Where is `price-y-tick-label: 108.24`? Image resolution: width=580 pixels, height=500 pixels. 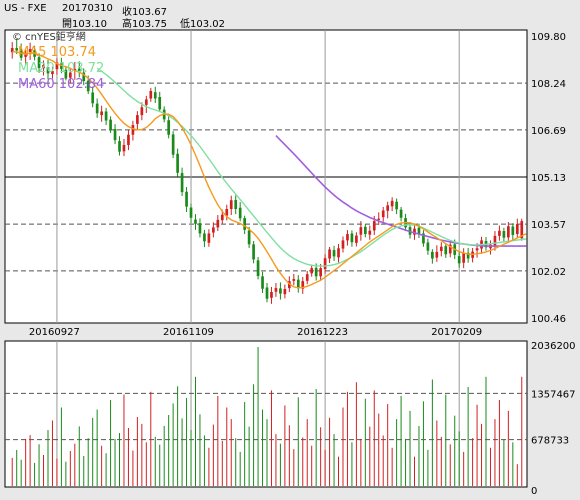
price-y-tick-label: 108.24 is located at coordinates (548, 84).